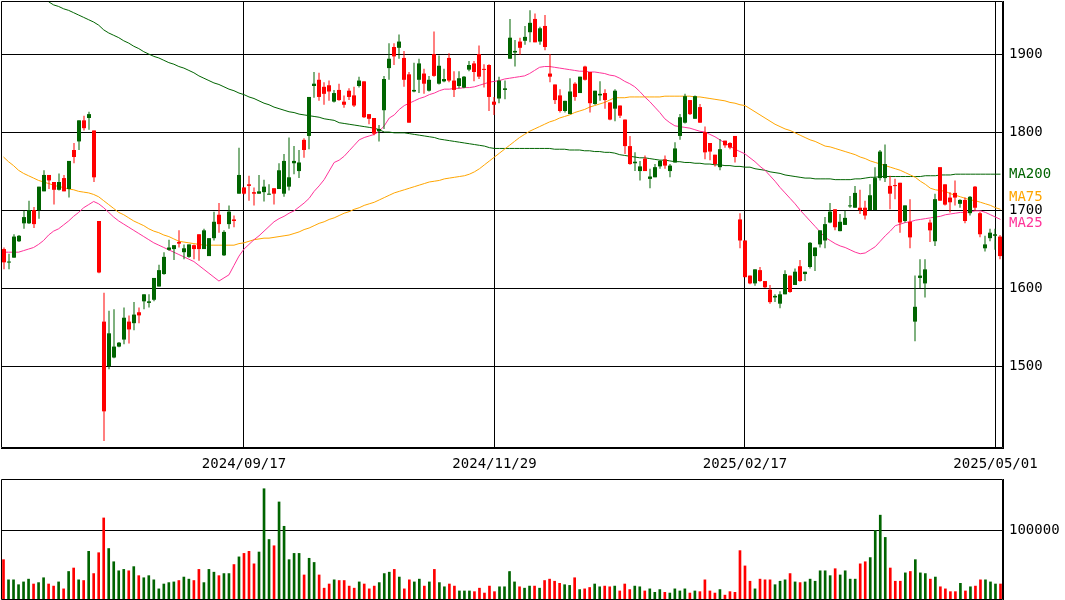 This screenshot has width=1065, height=600. Describe the element at coordinates (244, 463) in the screenshot. I see `x-tick-label: 2024/09/17` at that location.